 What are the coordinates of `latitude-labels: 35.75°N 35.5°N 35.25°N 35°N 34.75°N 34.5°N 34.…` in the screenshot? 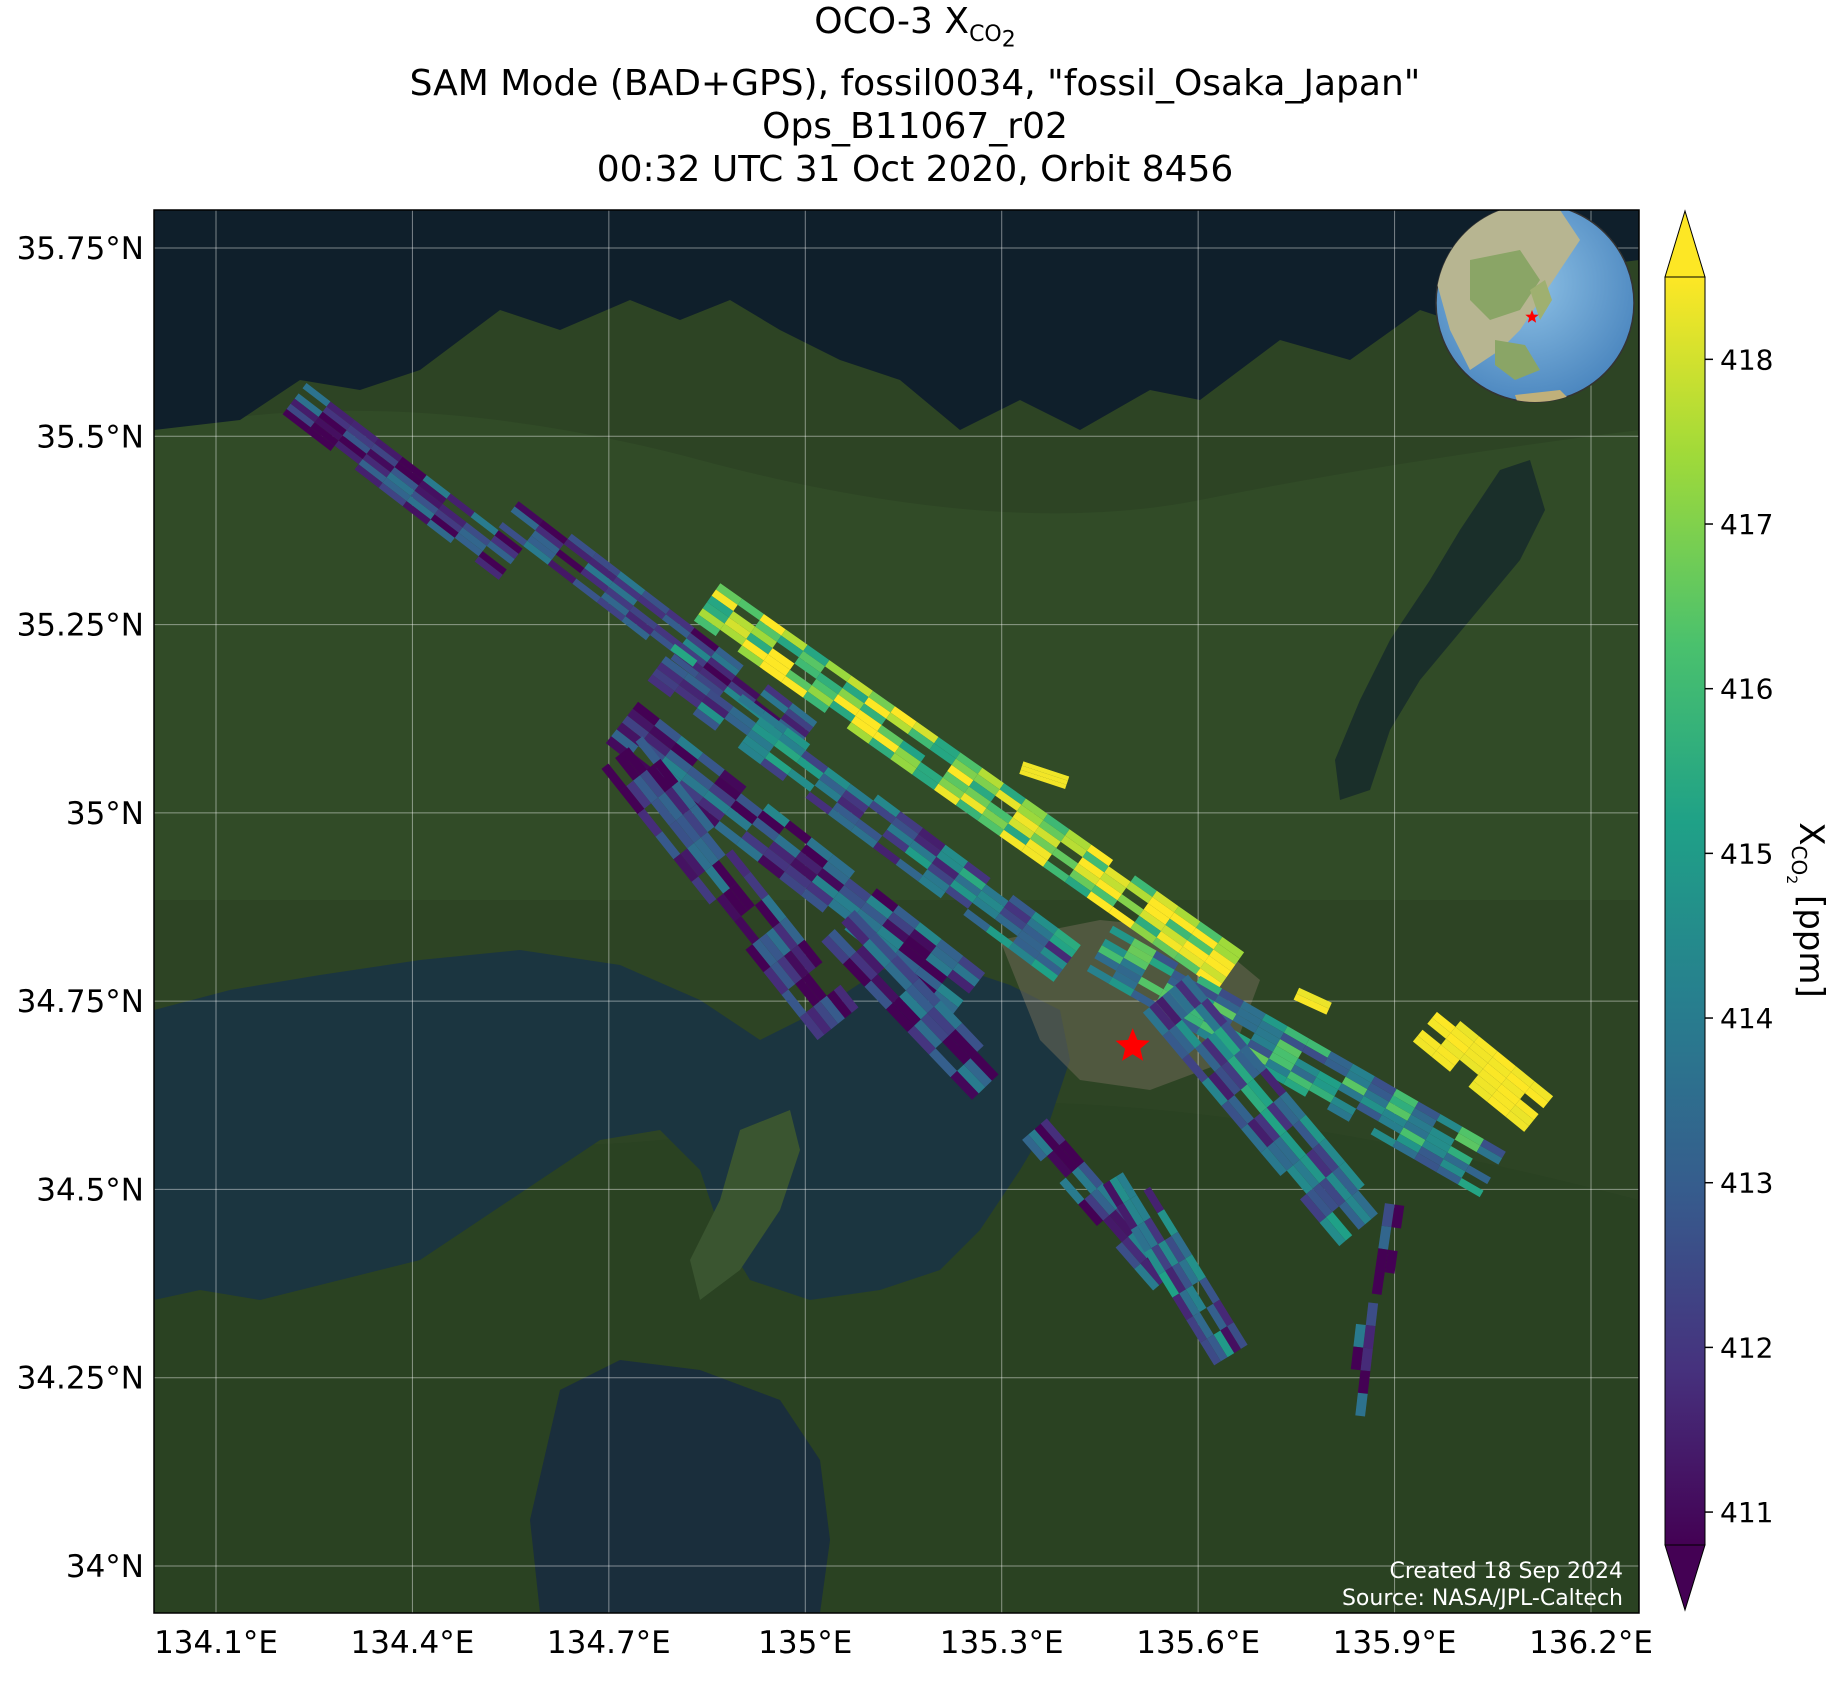 It's located at (80, 908).